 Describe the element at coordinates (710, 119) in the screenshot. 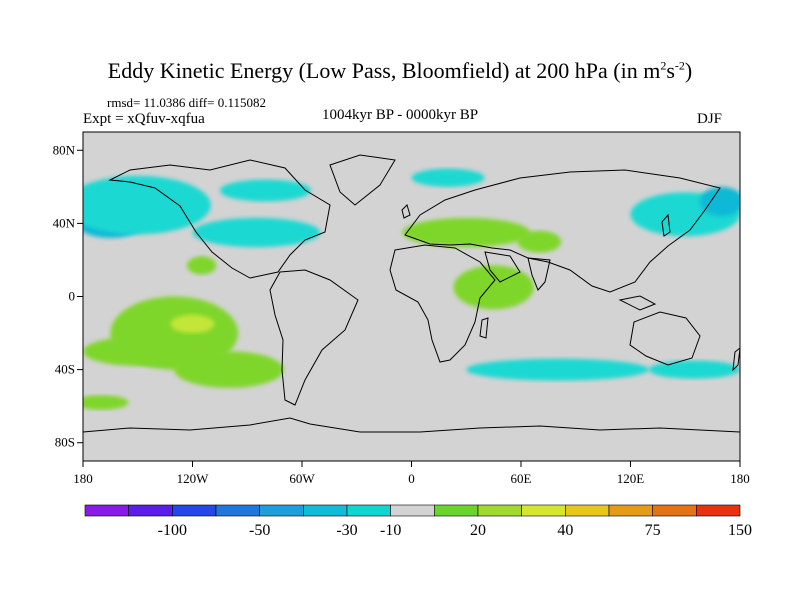

I see `season-label: DJF` at that location.